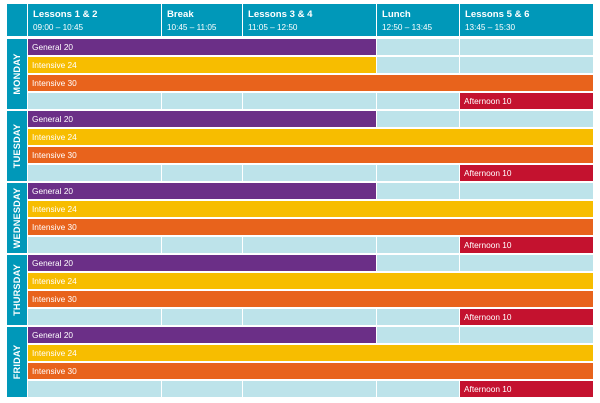 The image size is (600, 403). Describe the element at coordinates (497, 14) in the screenshot. I see `header-title: Lessons 5 & 6` at that location.